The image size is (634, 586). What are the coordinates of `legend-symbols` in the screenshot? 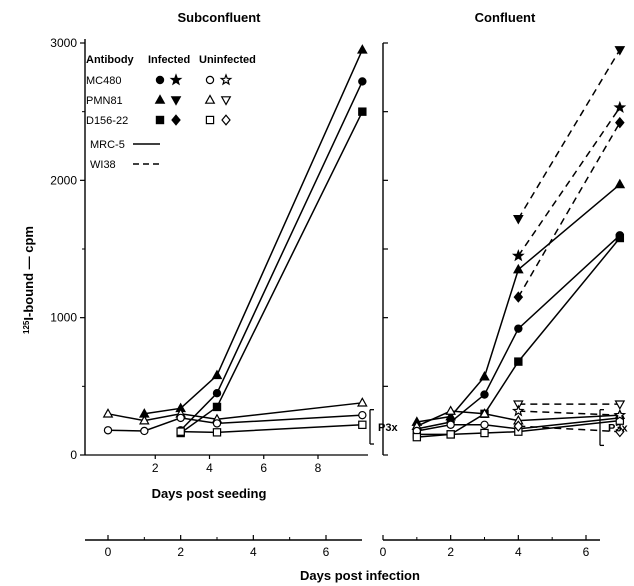 It's located at (193, 99).